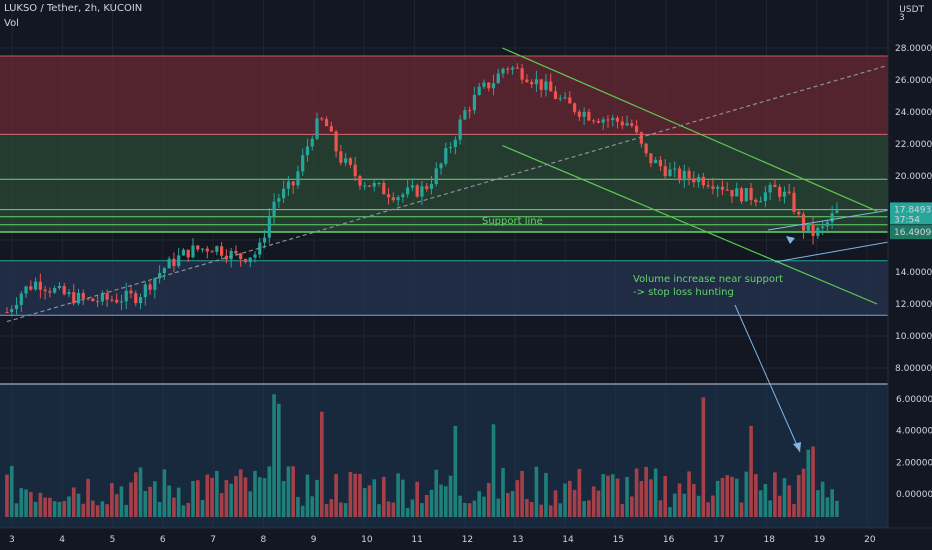 The width and height of the screenshot is (932, 550). Describe the element at coordinates (790, 240) in the screenshot. I see `annotation-arrowhead-support` at that location.